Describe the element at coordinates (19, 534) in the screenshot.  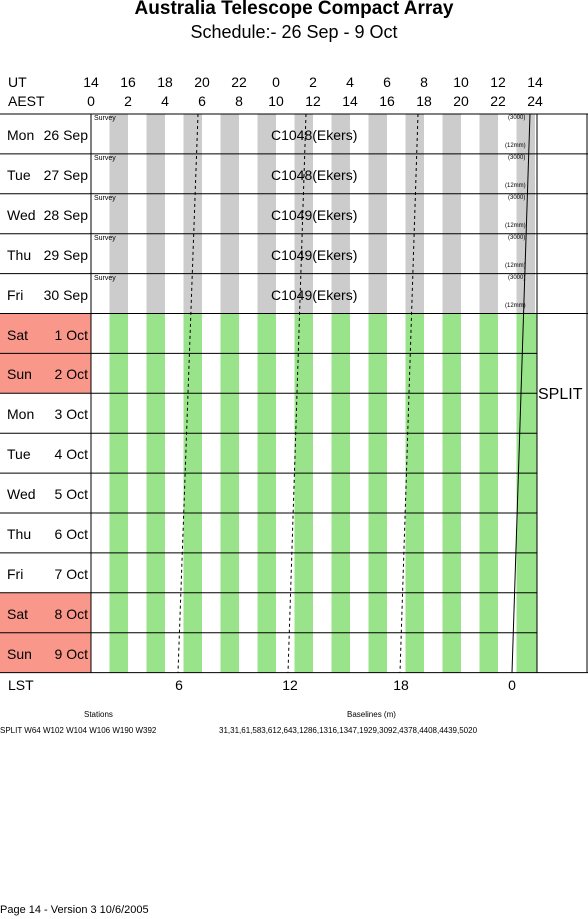
I see `row-day: Thu` at that location.